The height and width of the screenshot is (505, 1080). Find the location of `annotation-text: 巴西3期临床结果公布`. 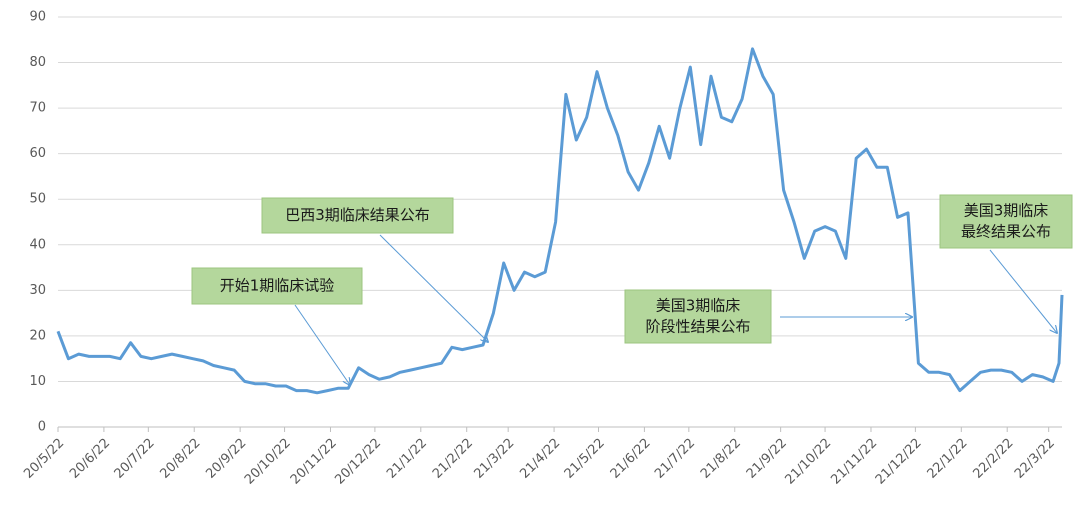

annotation-text: 巴西3期临床结果公布 is located at coordinates (357, 215).